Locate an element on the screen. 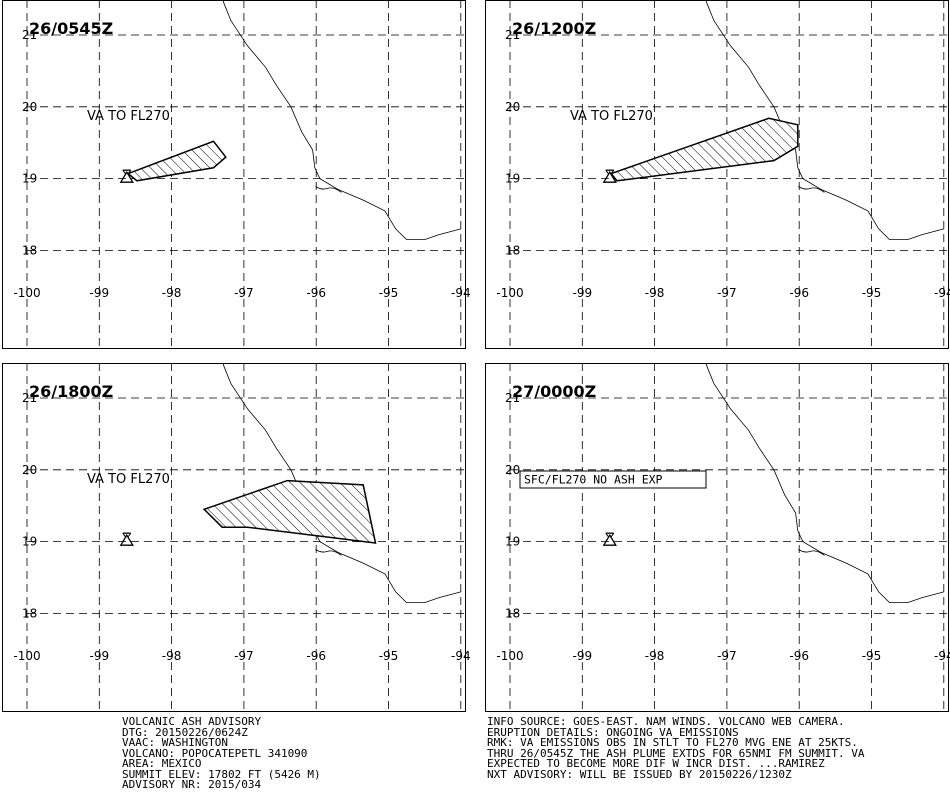 Image resolution: width=950 pixels, height=812 pixels. label-box is located at coordinates (613, 479).